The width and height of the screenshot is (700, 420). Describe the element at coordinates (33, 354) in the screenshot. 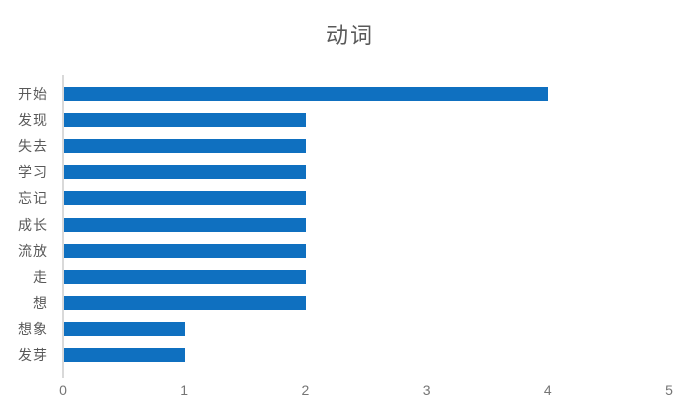

I see `category-label: 发芽` at that location.